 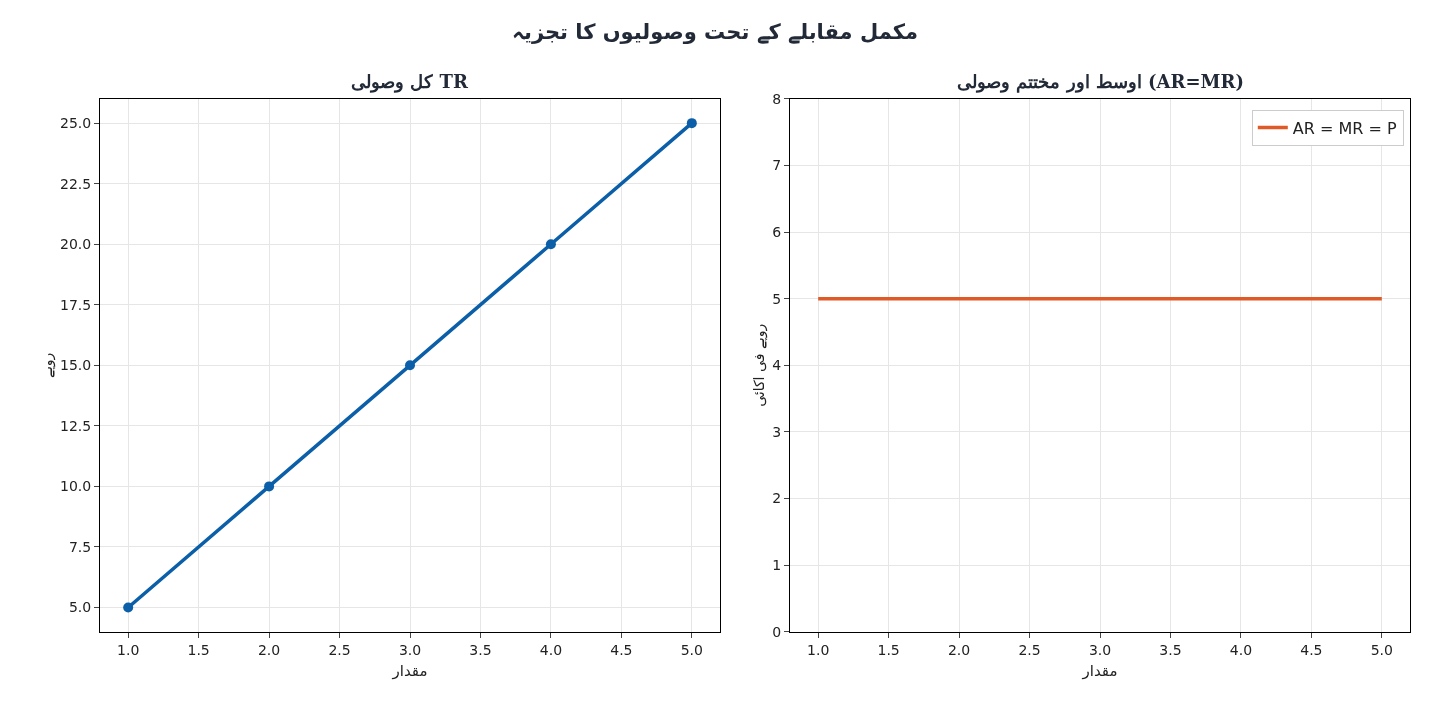 I want to click on y-tick-label: 7.5, so click(x=80, y=546).